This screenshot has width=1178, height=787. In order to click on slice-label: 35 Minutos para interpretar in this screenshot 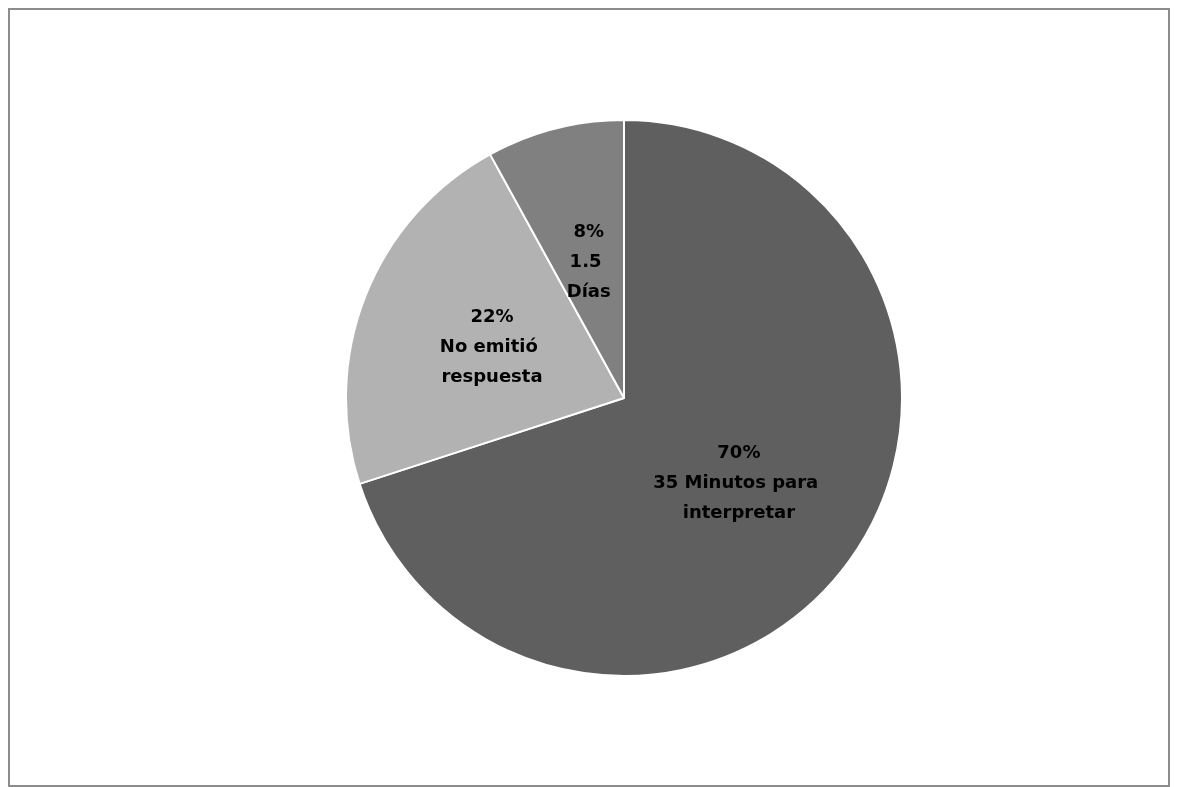, I will do `click(739, 496)`.